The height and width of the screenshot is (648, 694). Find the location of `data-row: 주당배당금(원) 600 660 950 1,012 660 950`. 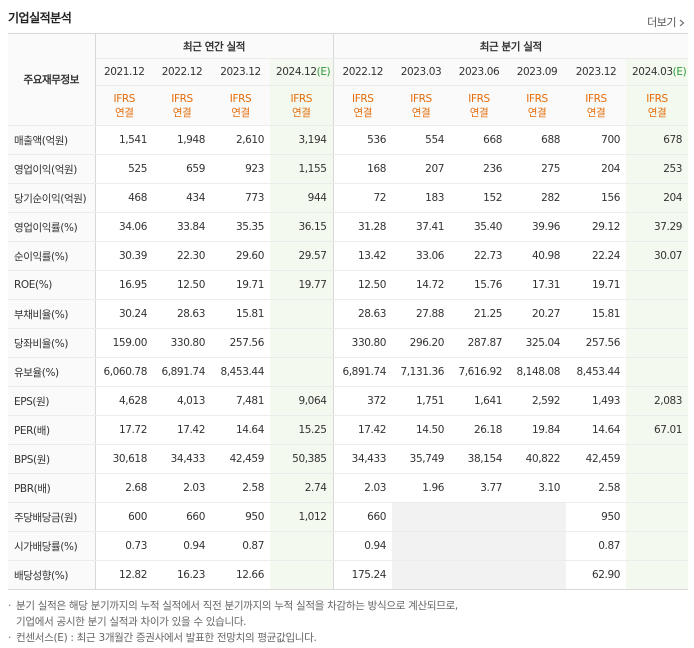

data-row: 주당배당금(원) 600 660 950 1,012 660 950 is located at coordinates (348, 517).